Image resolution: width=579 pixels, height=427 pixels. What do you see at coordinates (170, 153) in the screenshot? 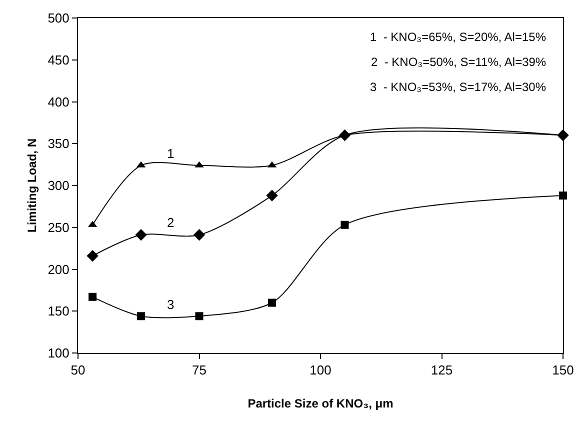
I see `series-label: 1` at bounding box center [170, 153].